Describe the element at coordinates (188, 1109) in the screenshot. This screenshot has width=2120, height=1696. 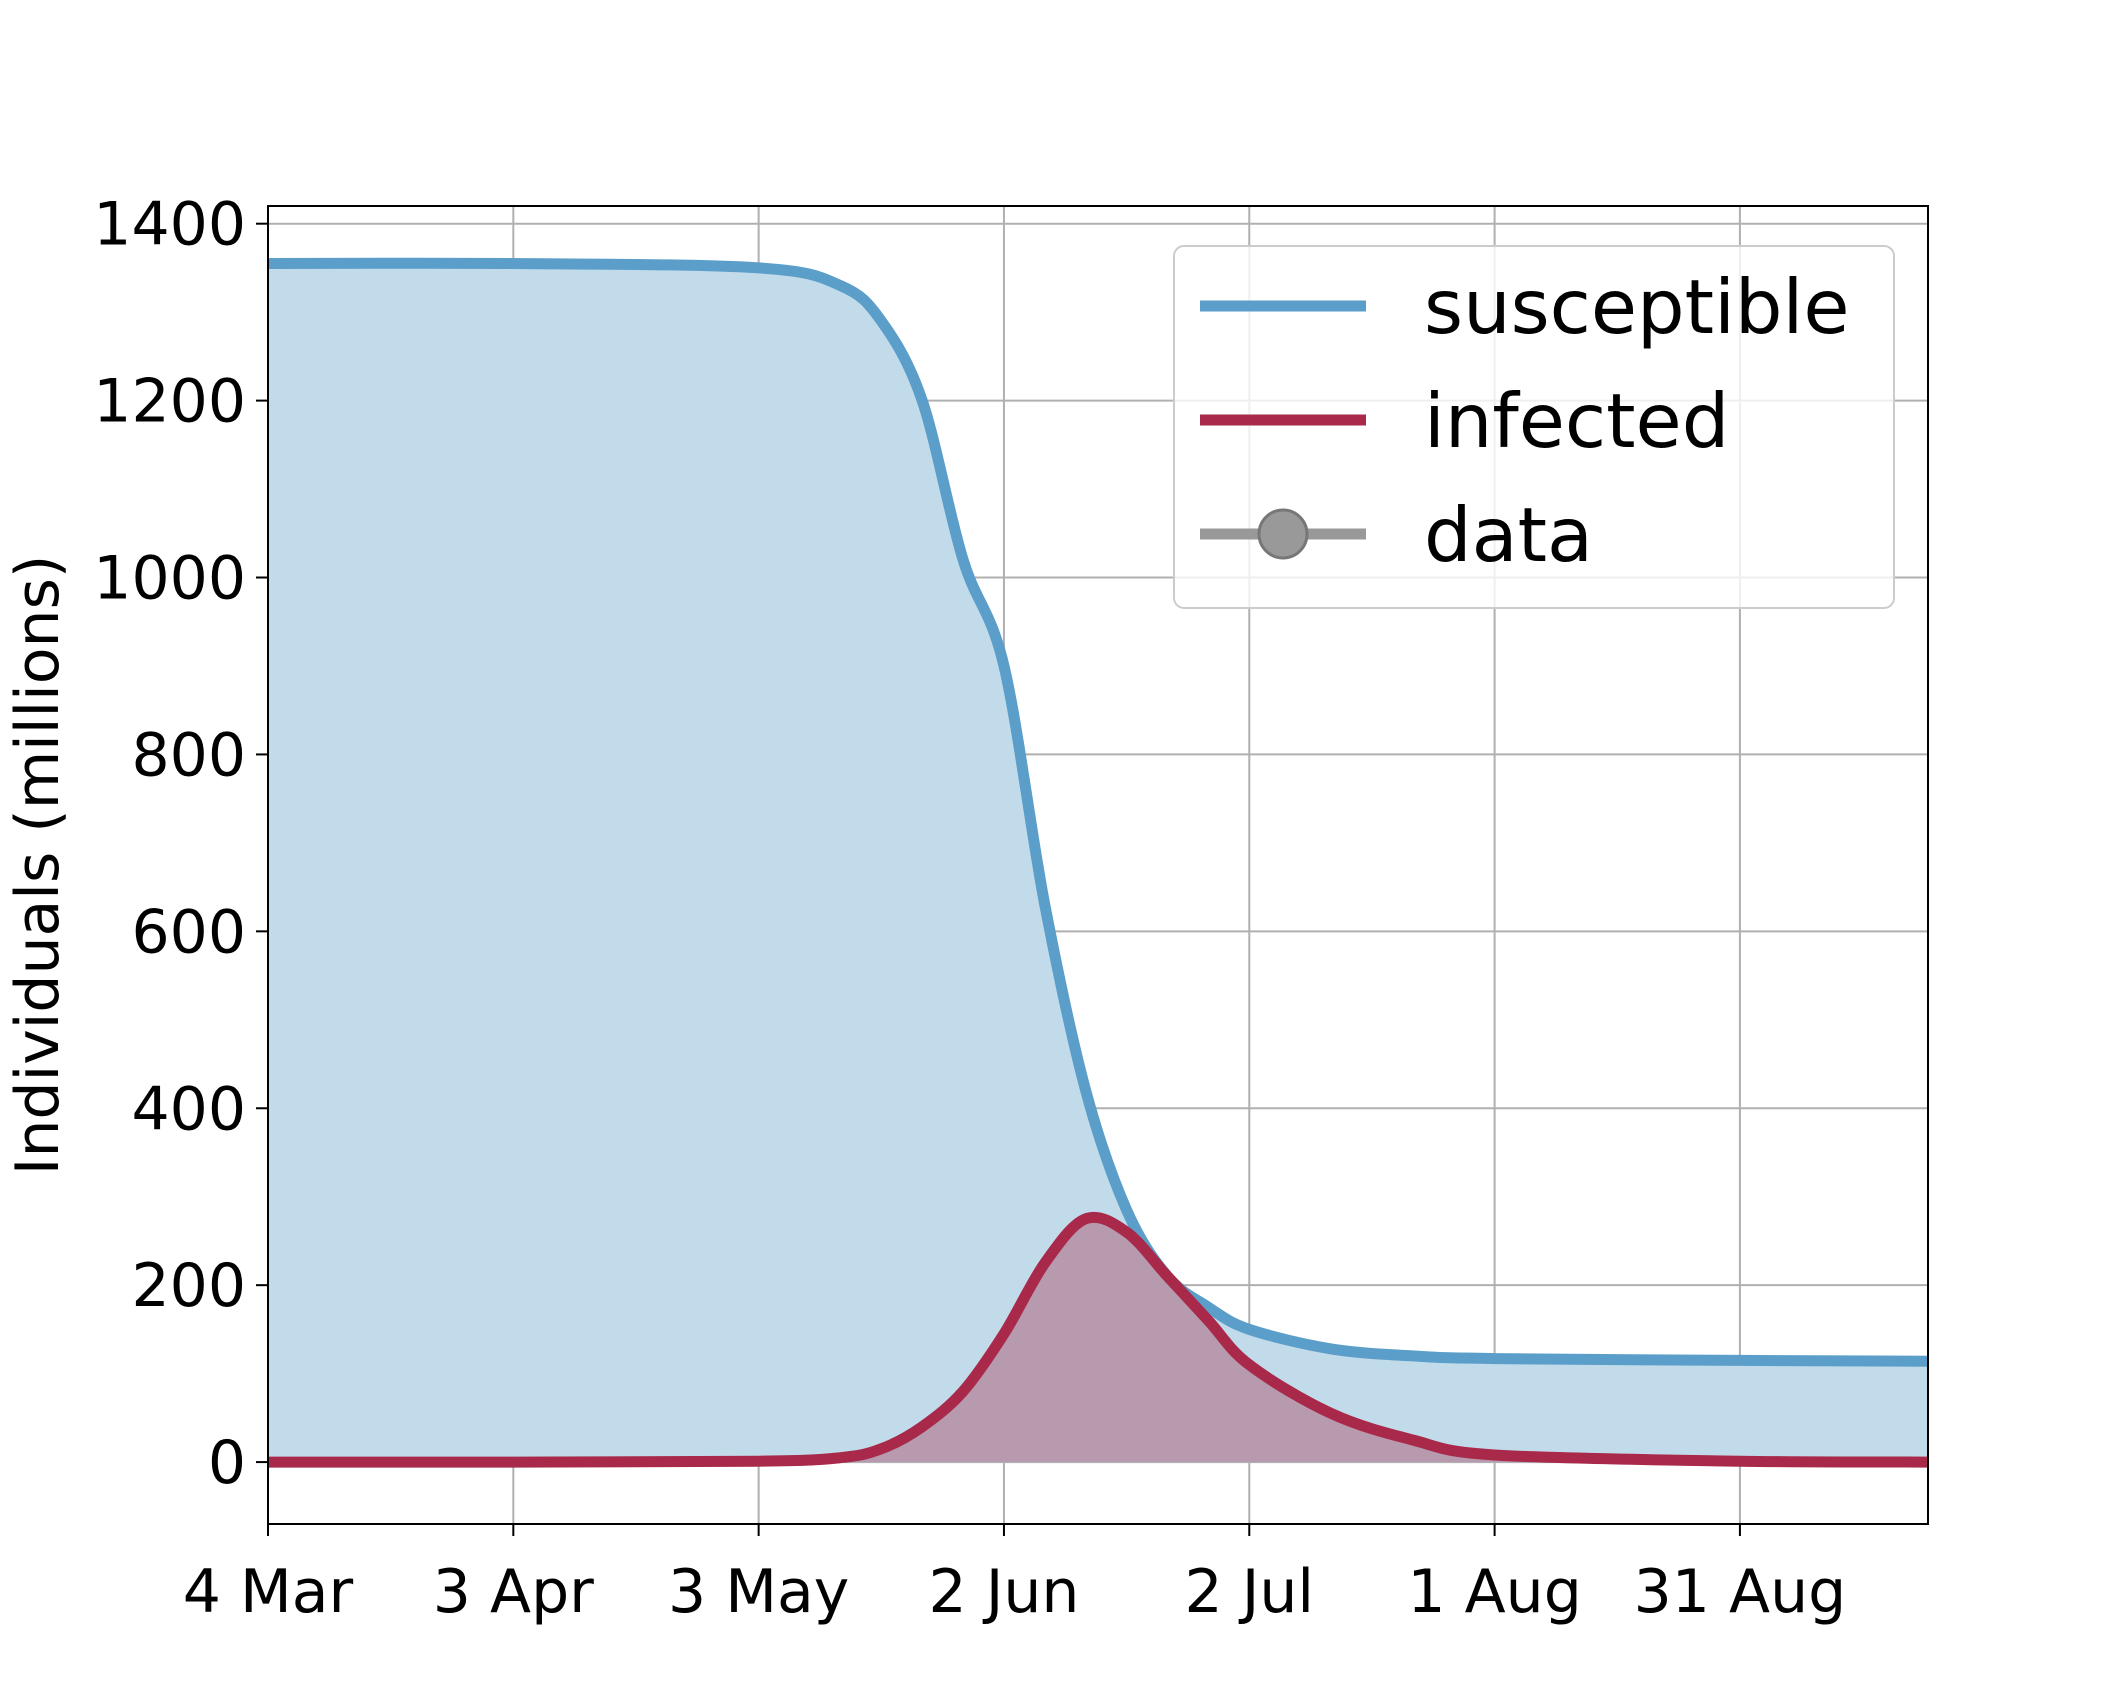
I see `y-tick-label: 400` at that location.